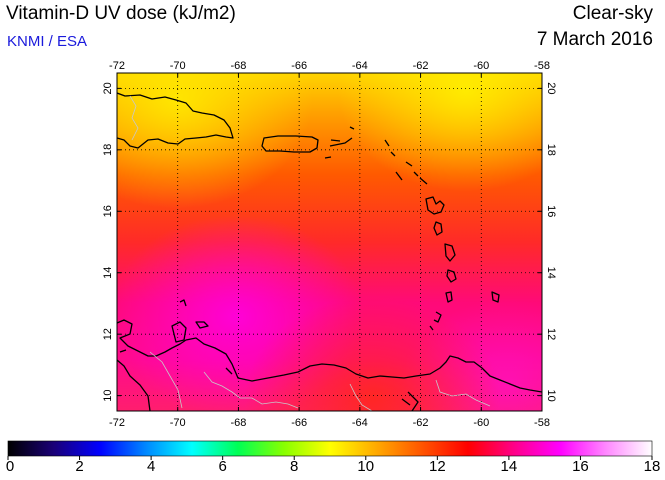 Image resolution: width=665 pixels, height=480 pixels. I want to click on hispaniola-outline, so click(175, 120).